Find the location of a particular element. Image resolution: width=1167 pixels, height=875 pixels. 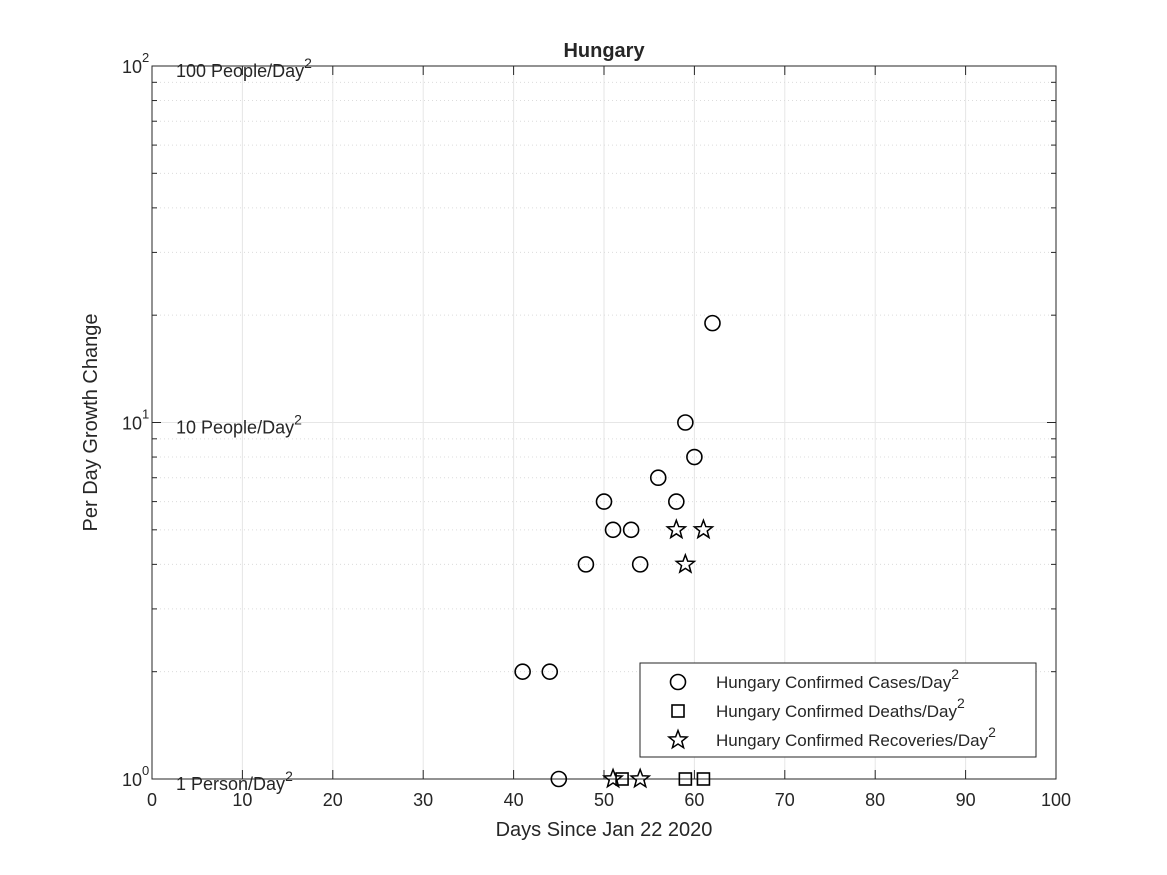

x-tick-label: 20 is located at coordinates (333, 800).